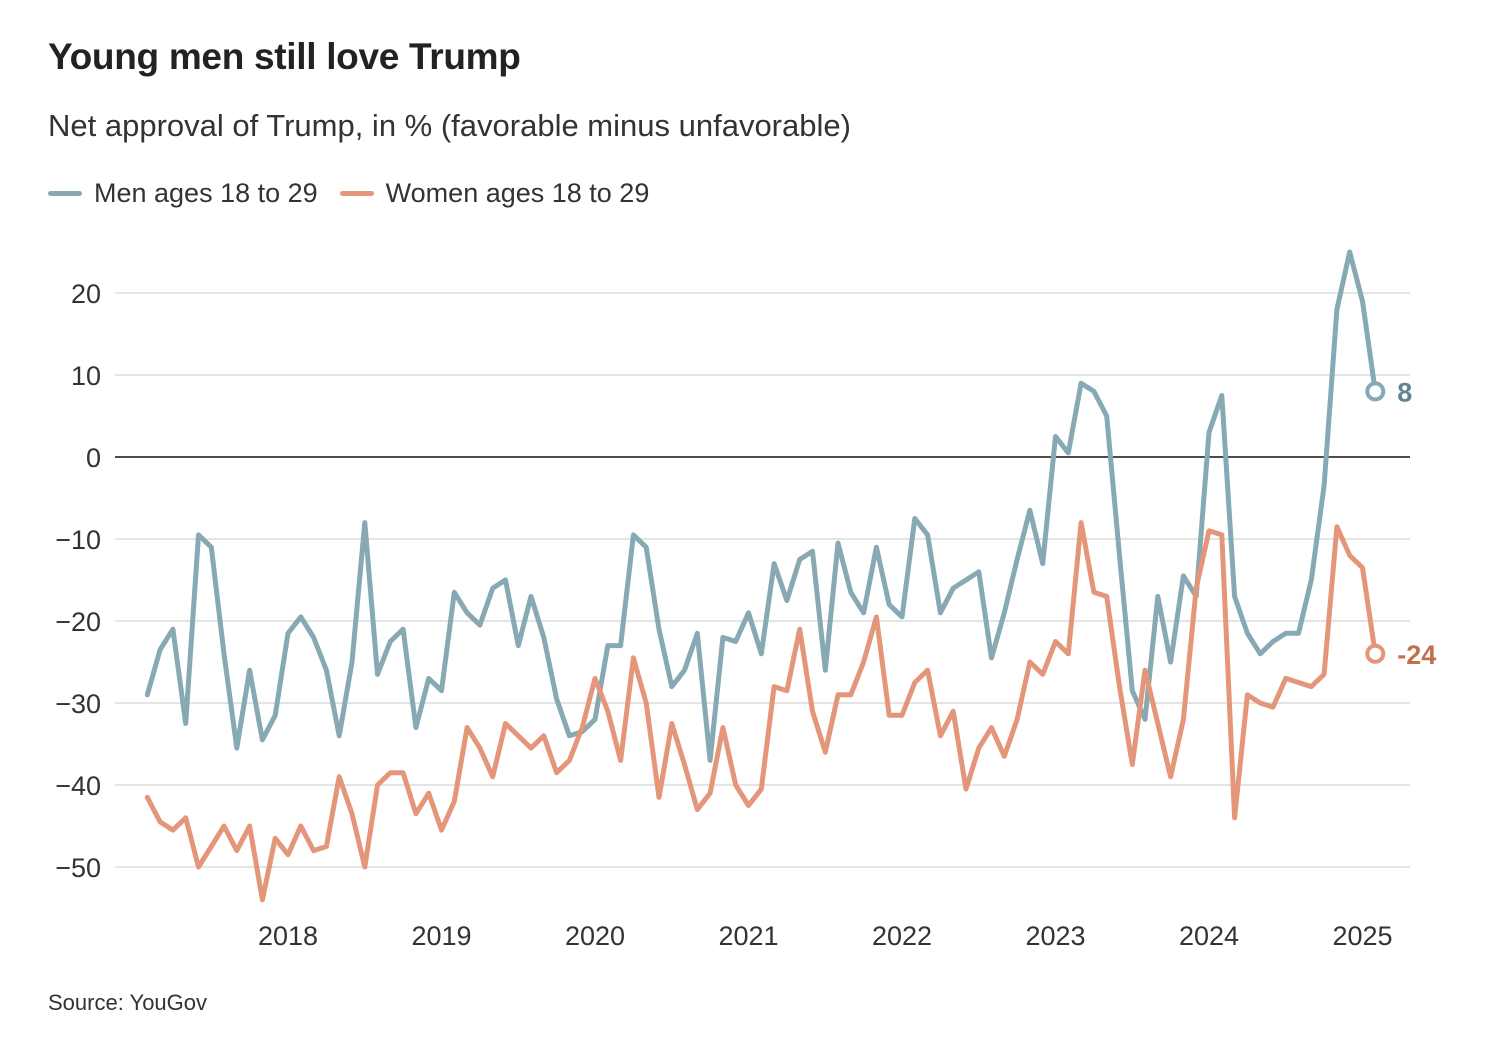  I want to click on legend-item-men: Men ages 18 to 29, so click(183, 193).